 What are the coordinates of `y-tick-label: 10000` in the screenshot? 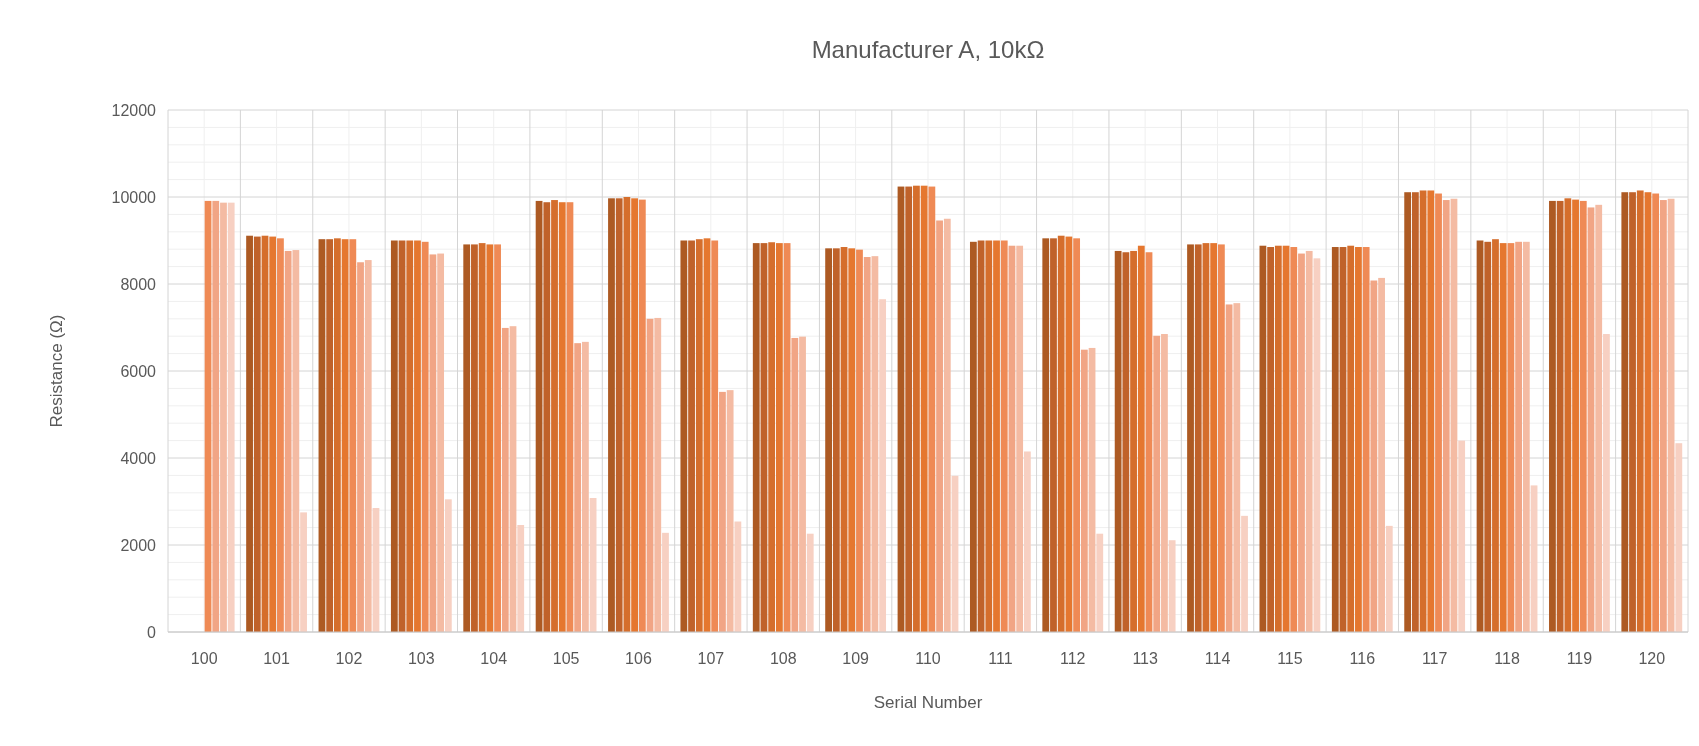 It's located at (134, 197).